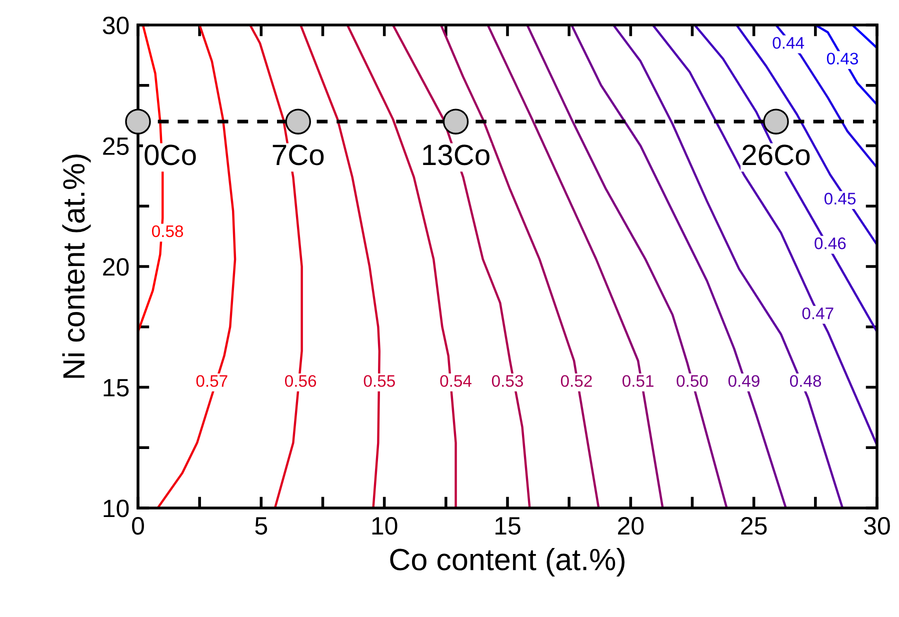  I want to click on annotation: 0Co, so click(170, 155).